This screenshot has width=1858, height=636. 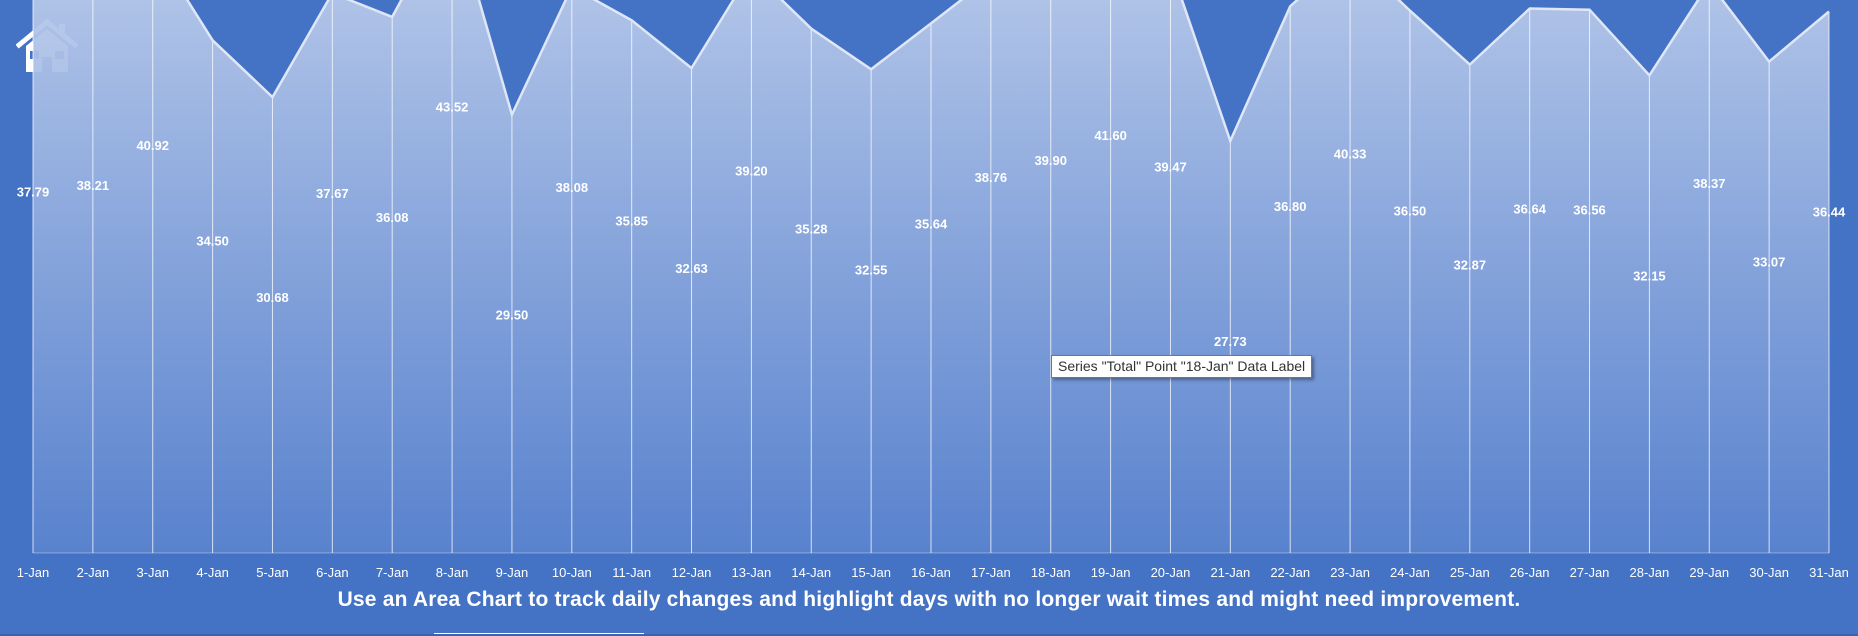 What do you see at coordinates (152, 572) in the screenshot?
I see `x-tick-label: 3-Jan` at bounding box center [152, 572].